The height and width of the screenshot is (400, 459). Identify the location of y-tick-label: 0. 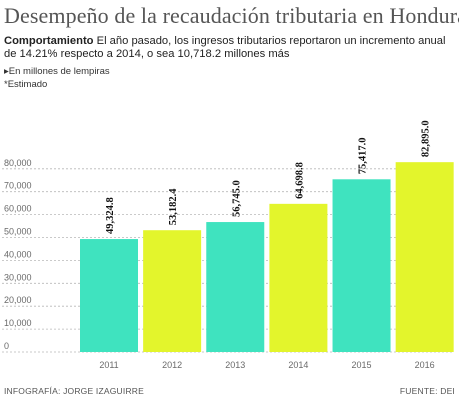
(6, 346).